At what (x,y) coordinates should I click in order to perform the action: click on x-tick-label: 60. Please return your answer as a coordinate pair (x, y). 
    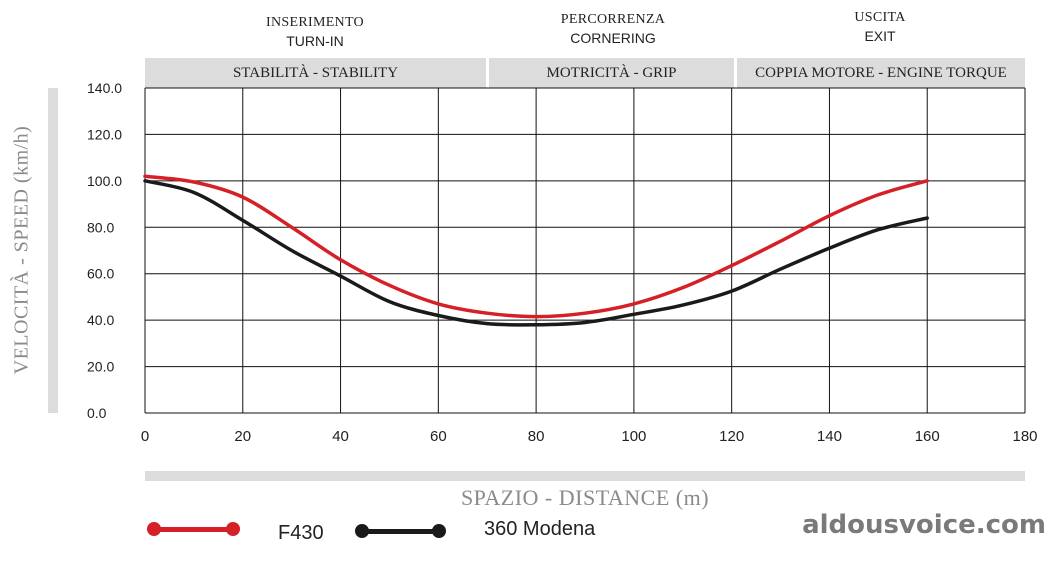
    Looking at the image, I should click on (438, 436).